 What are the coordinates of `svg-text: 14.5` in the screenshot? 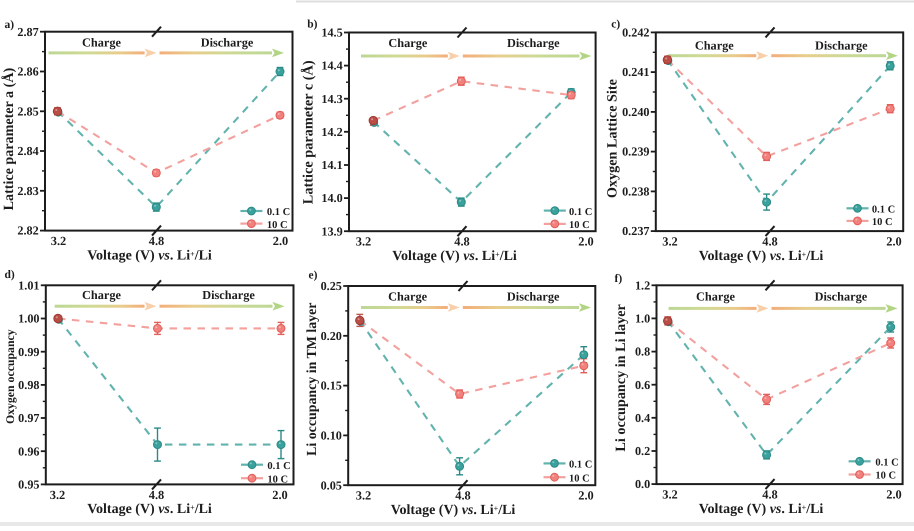 It's located at (331, 33).